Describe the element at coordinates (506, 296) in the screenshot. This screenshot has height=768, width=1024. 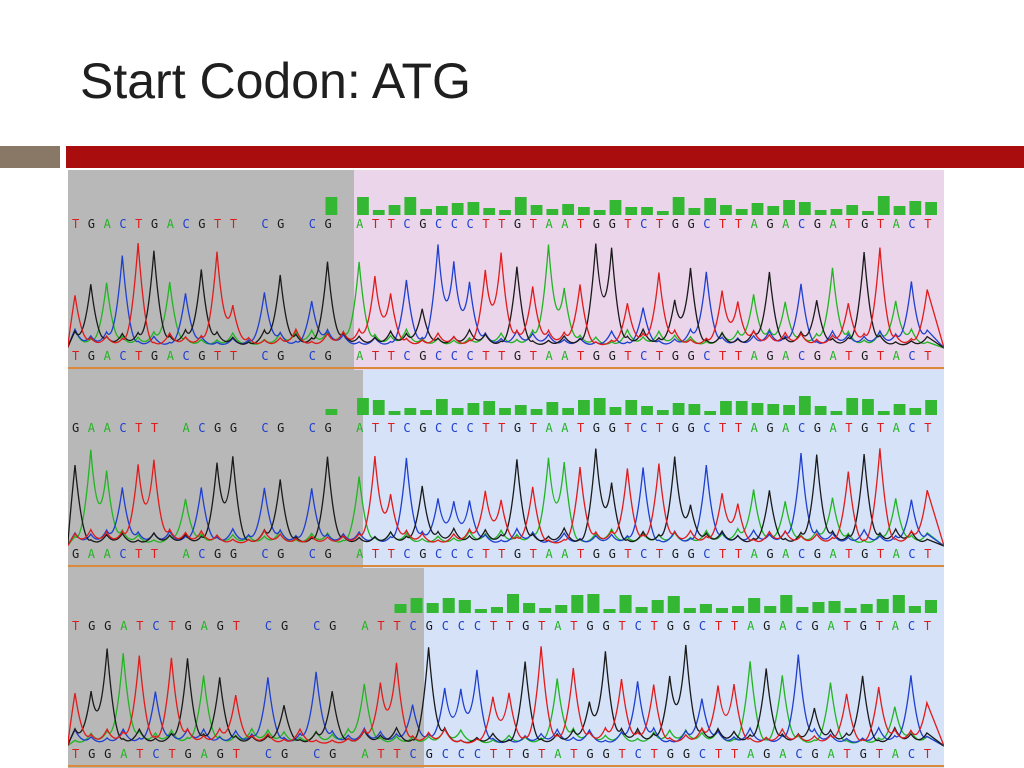
I see `trace-curve-T` at that location.